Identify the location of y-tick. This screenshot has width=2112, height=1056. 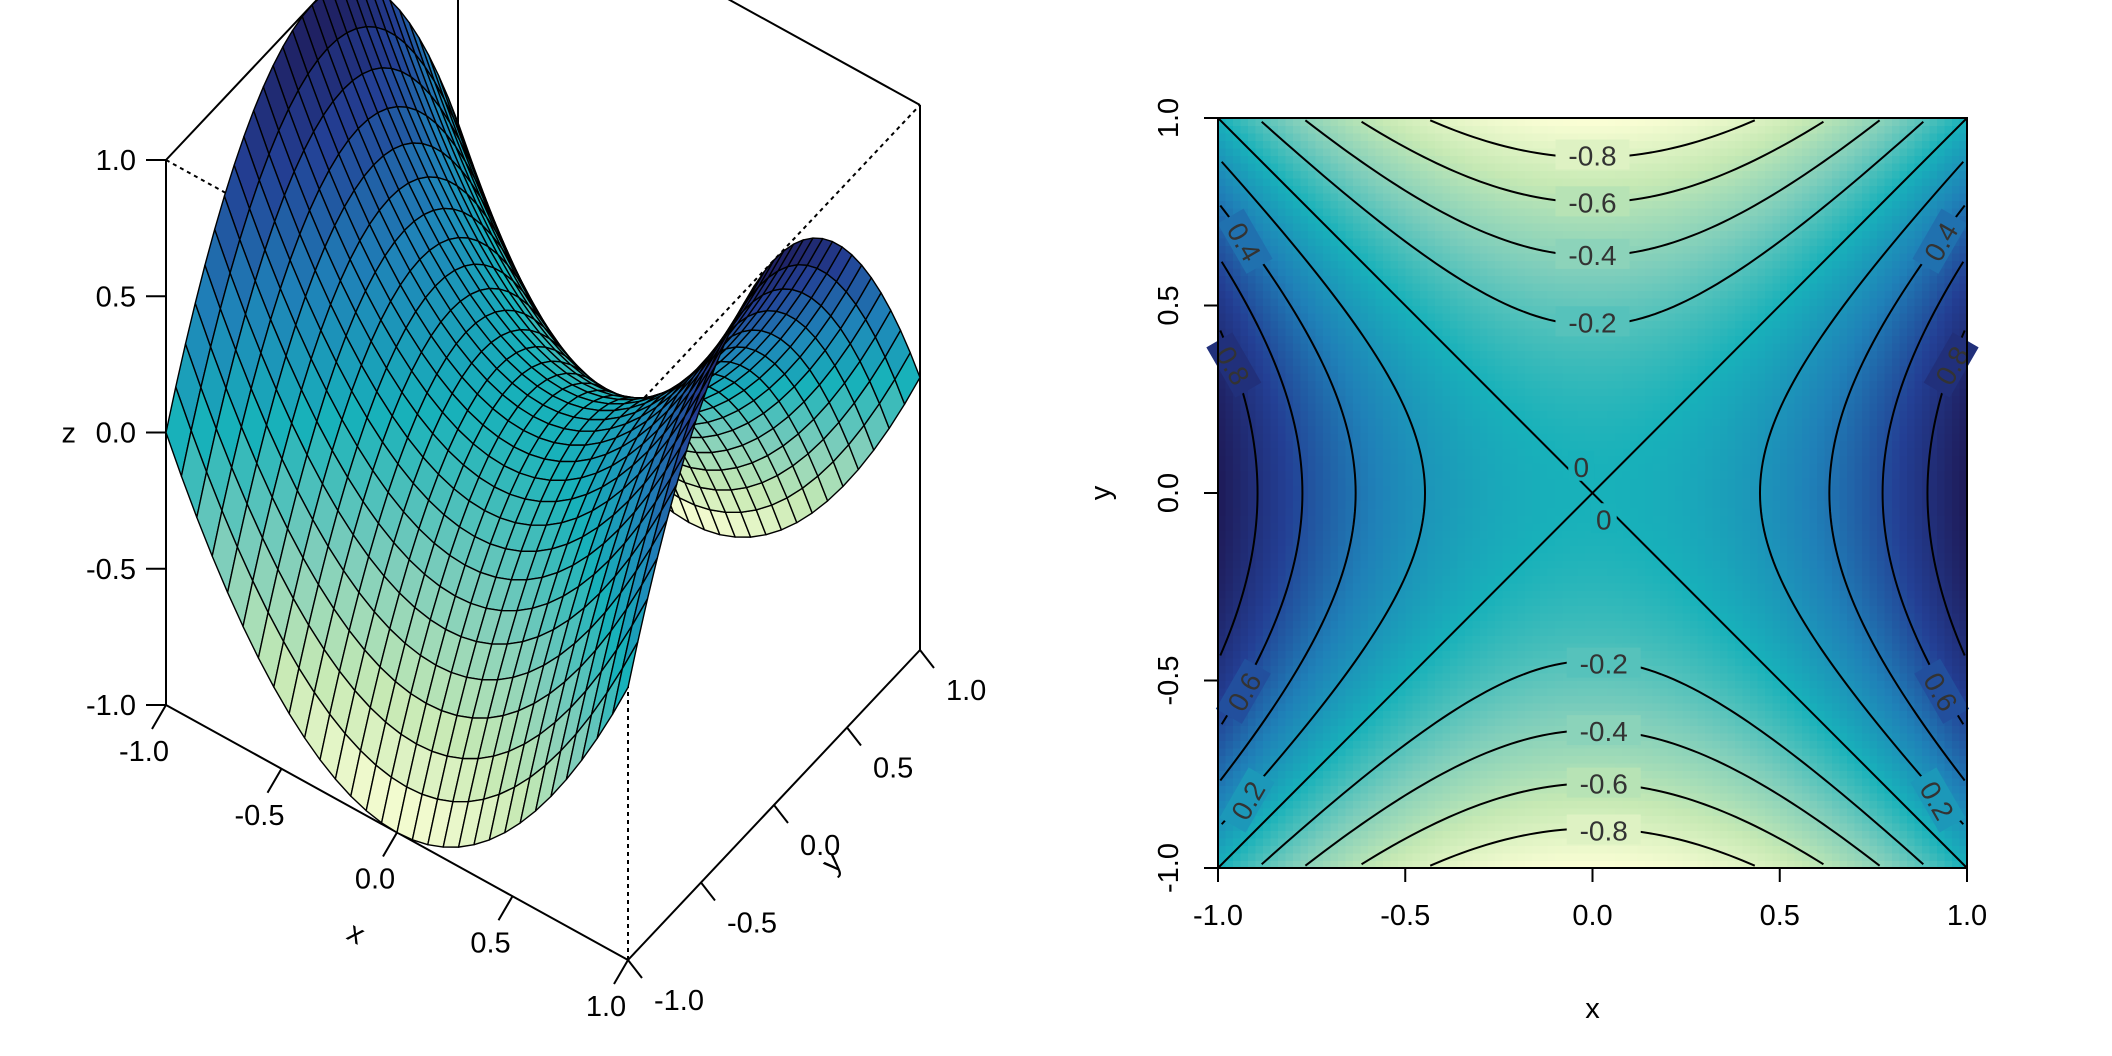
(927, 659).